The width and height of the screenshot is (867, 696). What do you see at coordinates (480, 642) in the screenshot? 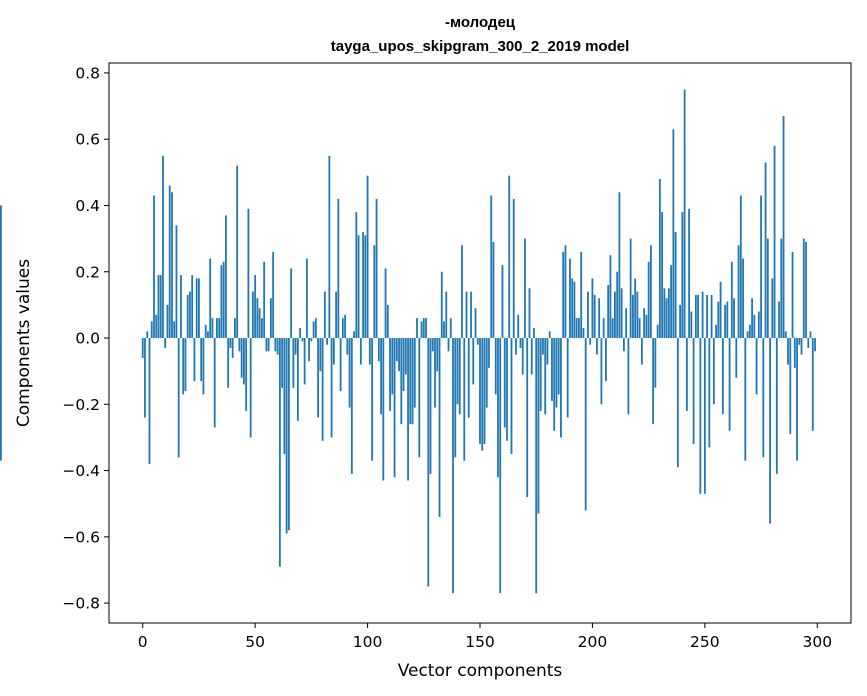
I see `x-tick-label: 150` at bounding box center [480, 642].